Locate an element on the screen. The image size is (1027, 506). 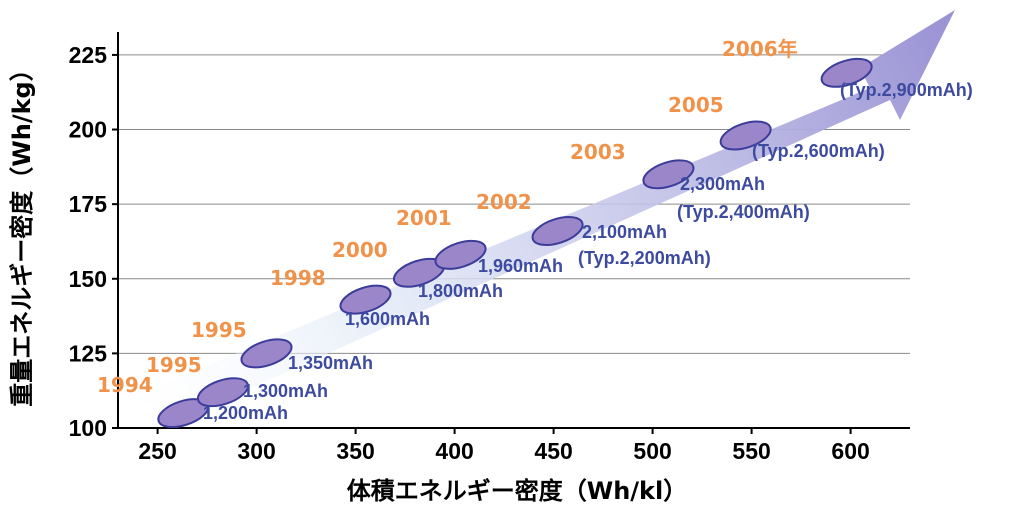
x-tick-label-350: 350 is located at coordinates (355, 451).